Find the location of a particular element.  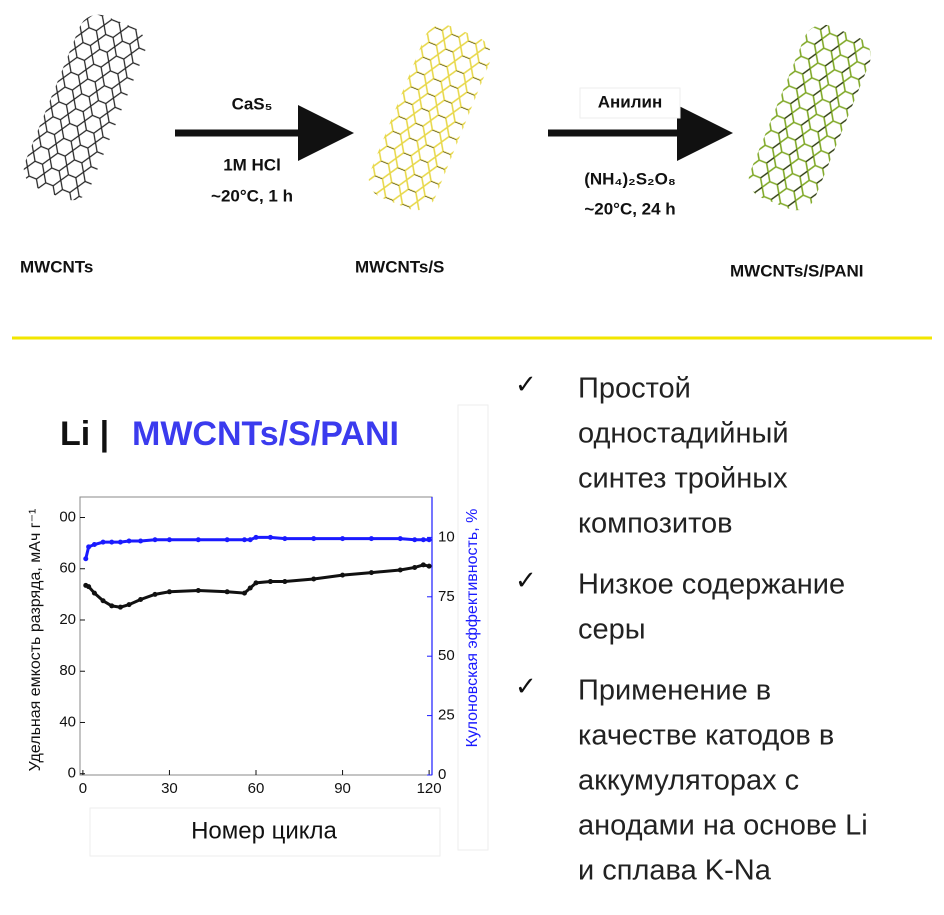

y-tick-label: 60 is located at coordinates (67, 568).